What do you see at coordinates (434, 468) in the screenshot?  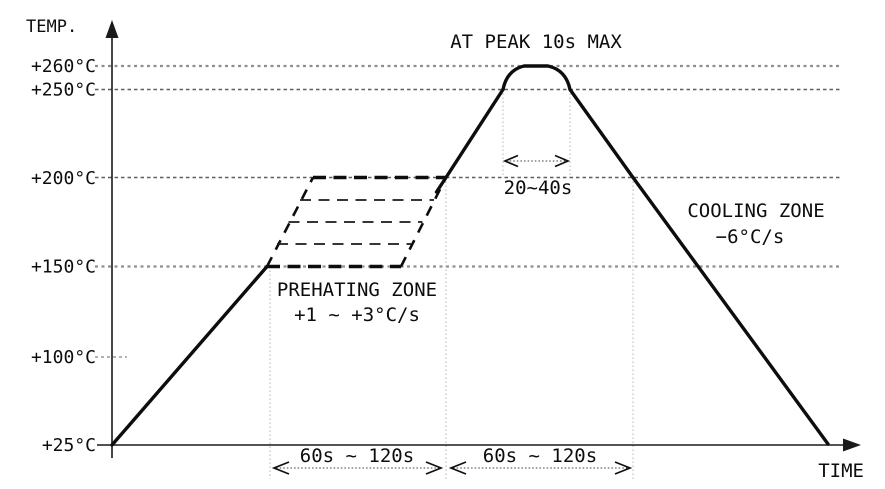 I see `preheat-duration-right-head-icon` at bounding box center [434, 468].